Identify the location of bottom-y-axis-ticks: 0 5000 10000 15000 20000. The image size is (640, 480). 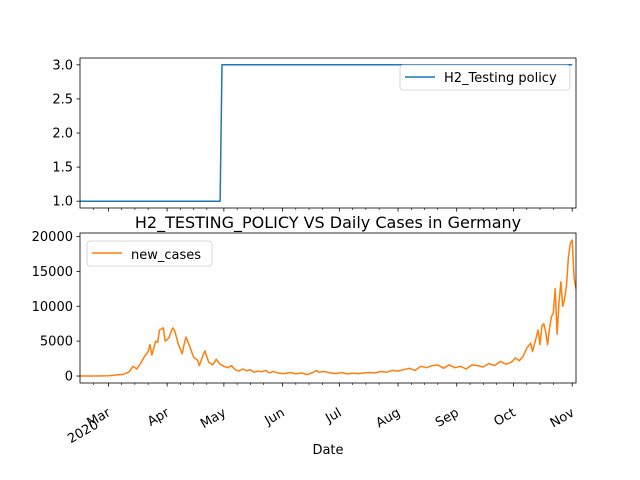
(56, 307).